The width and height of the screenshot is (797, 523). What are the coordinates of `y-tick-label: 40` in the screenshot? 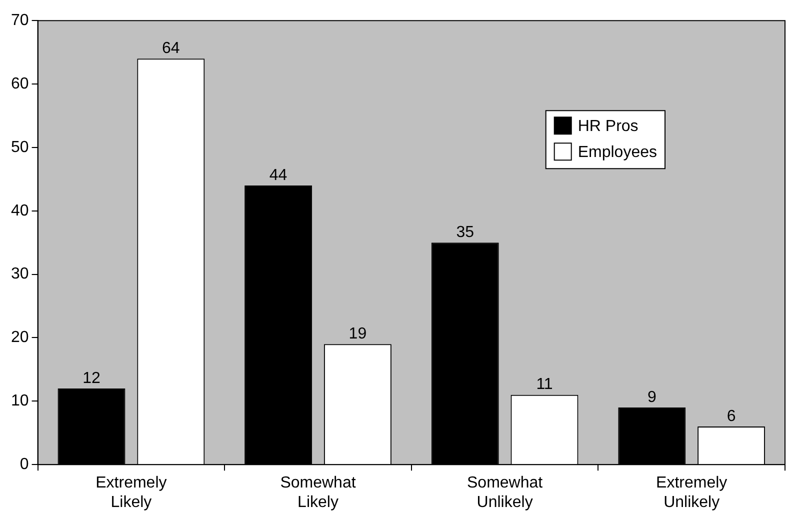 It's located at (20, 211).